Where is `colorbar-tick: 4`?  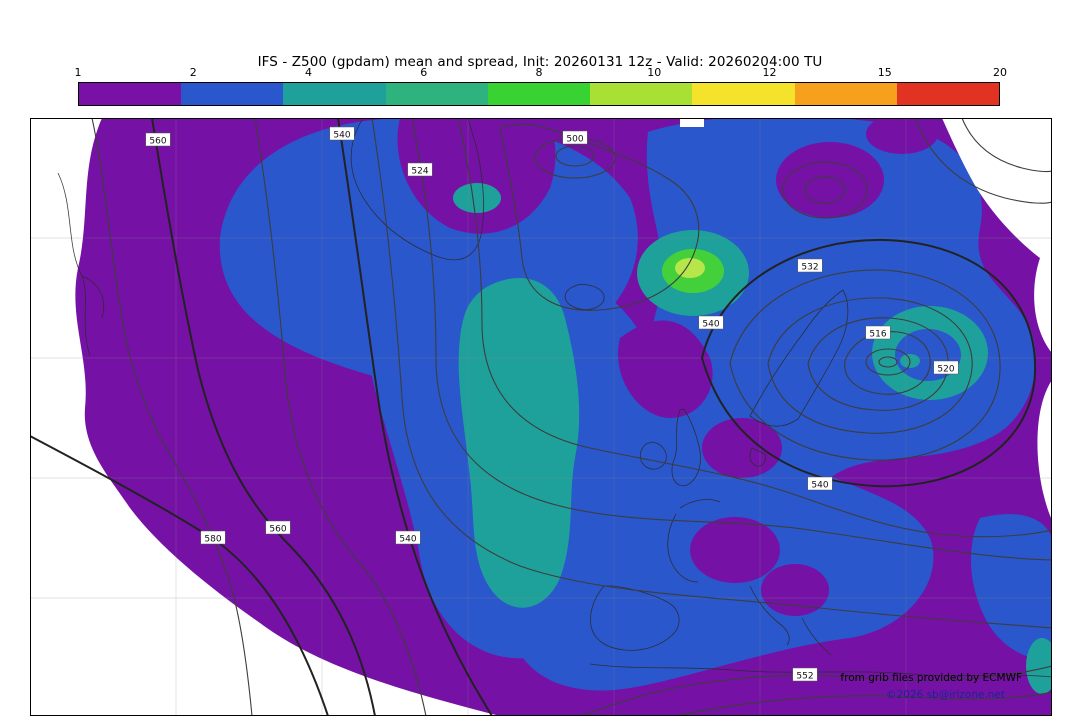 colorbar-tick: 4 is located at coordinates (308, 72).